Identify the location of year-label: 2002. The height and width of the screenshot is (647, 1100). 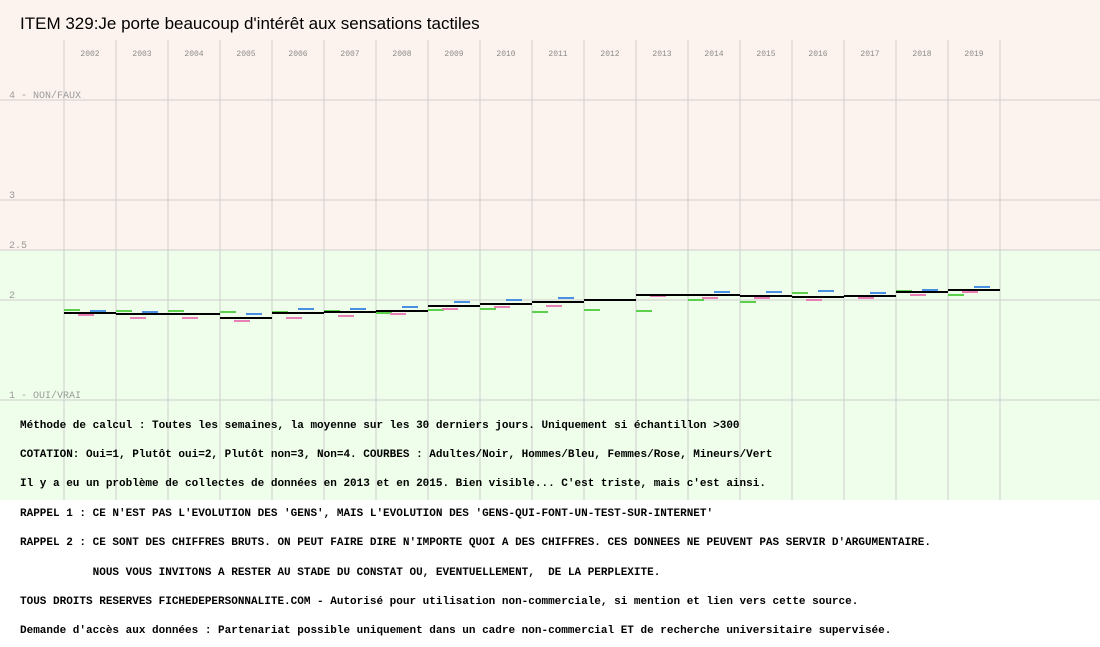
(89, 54).